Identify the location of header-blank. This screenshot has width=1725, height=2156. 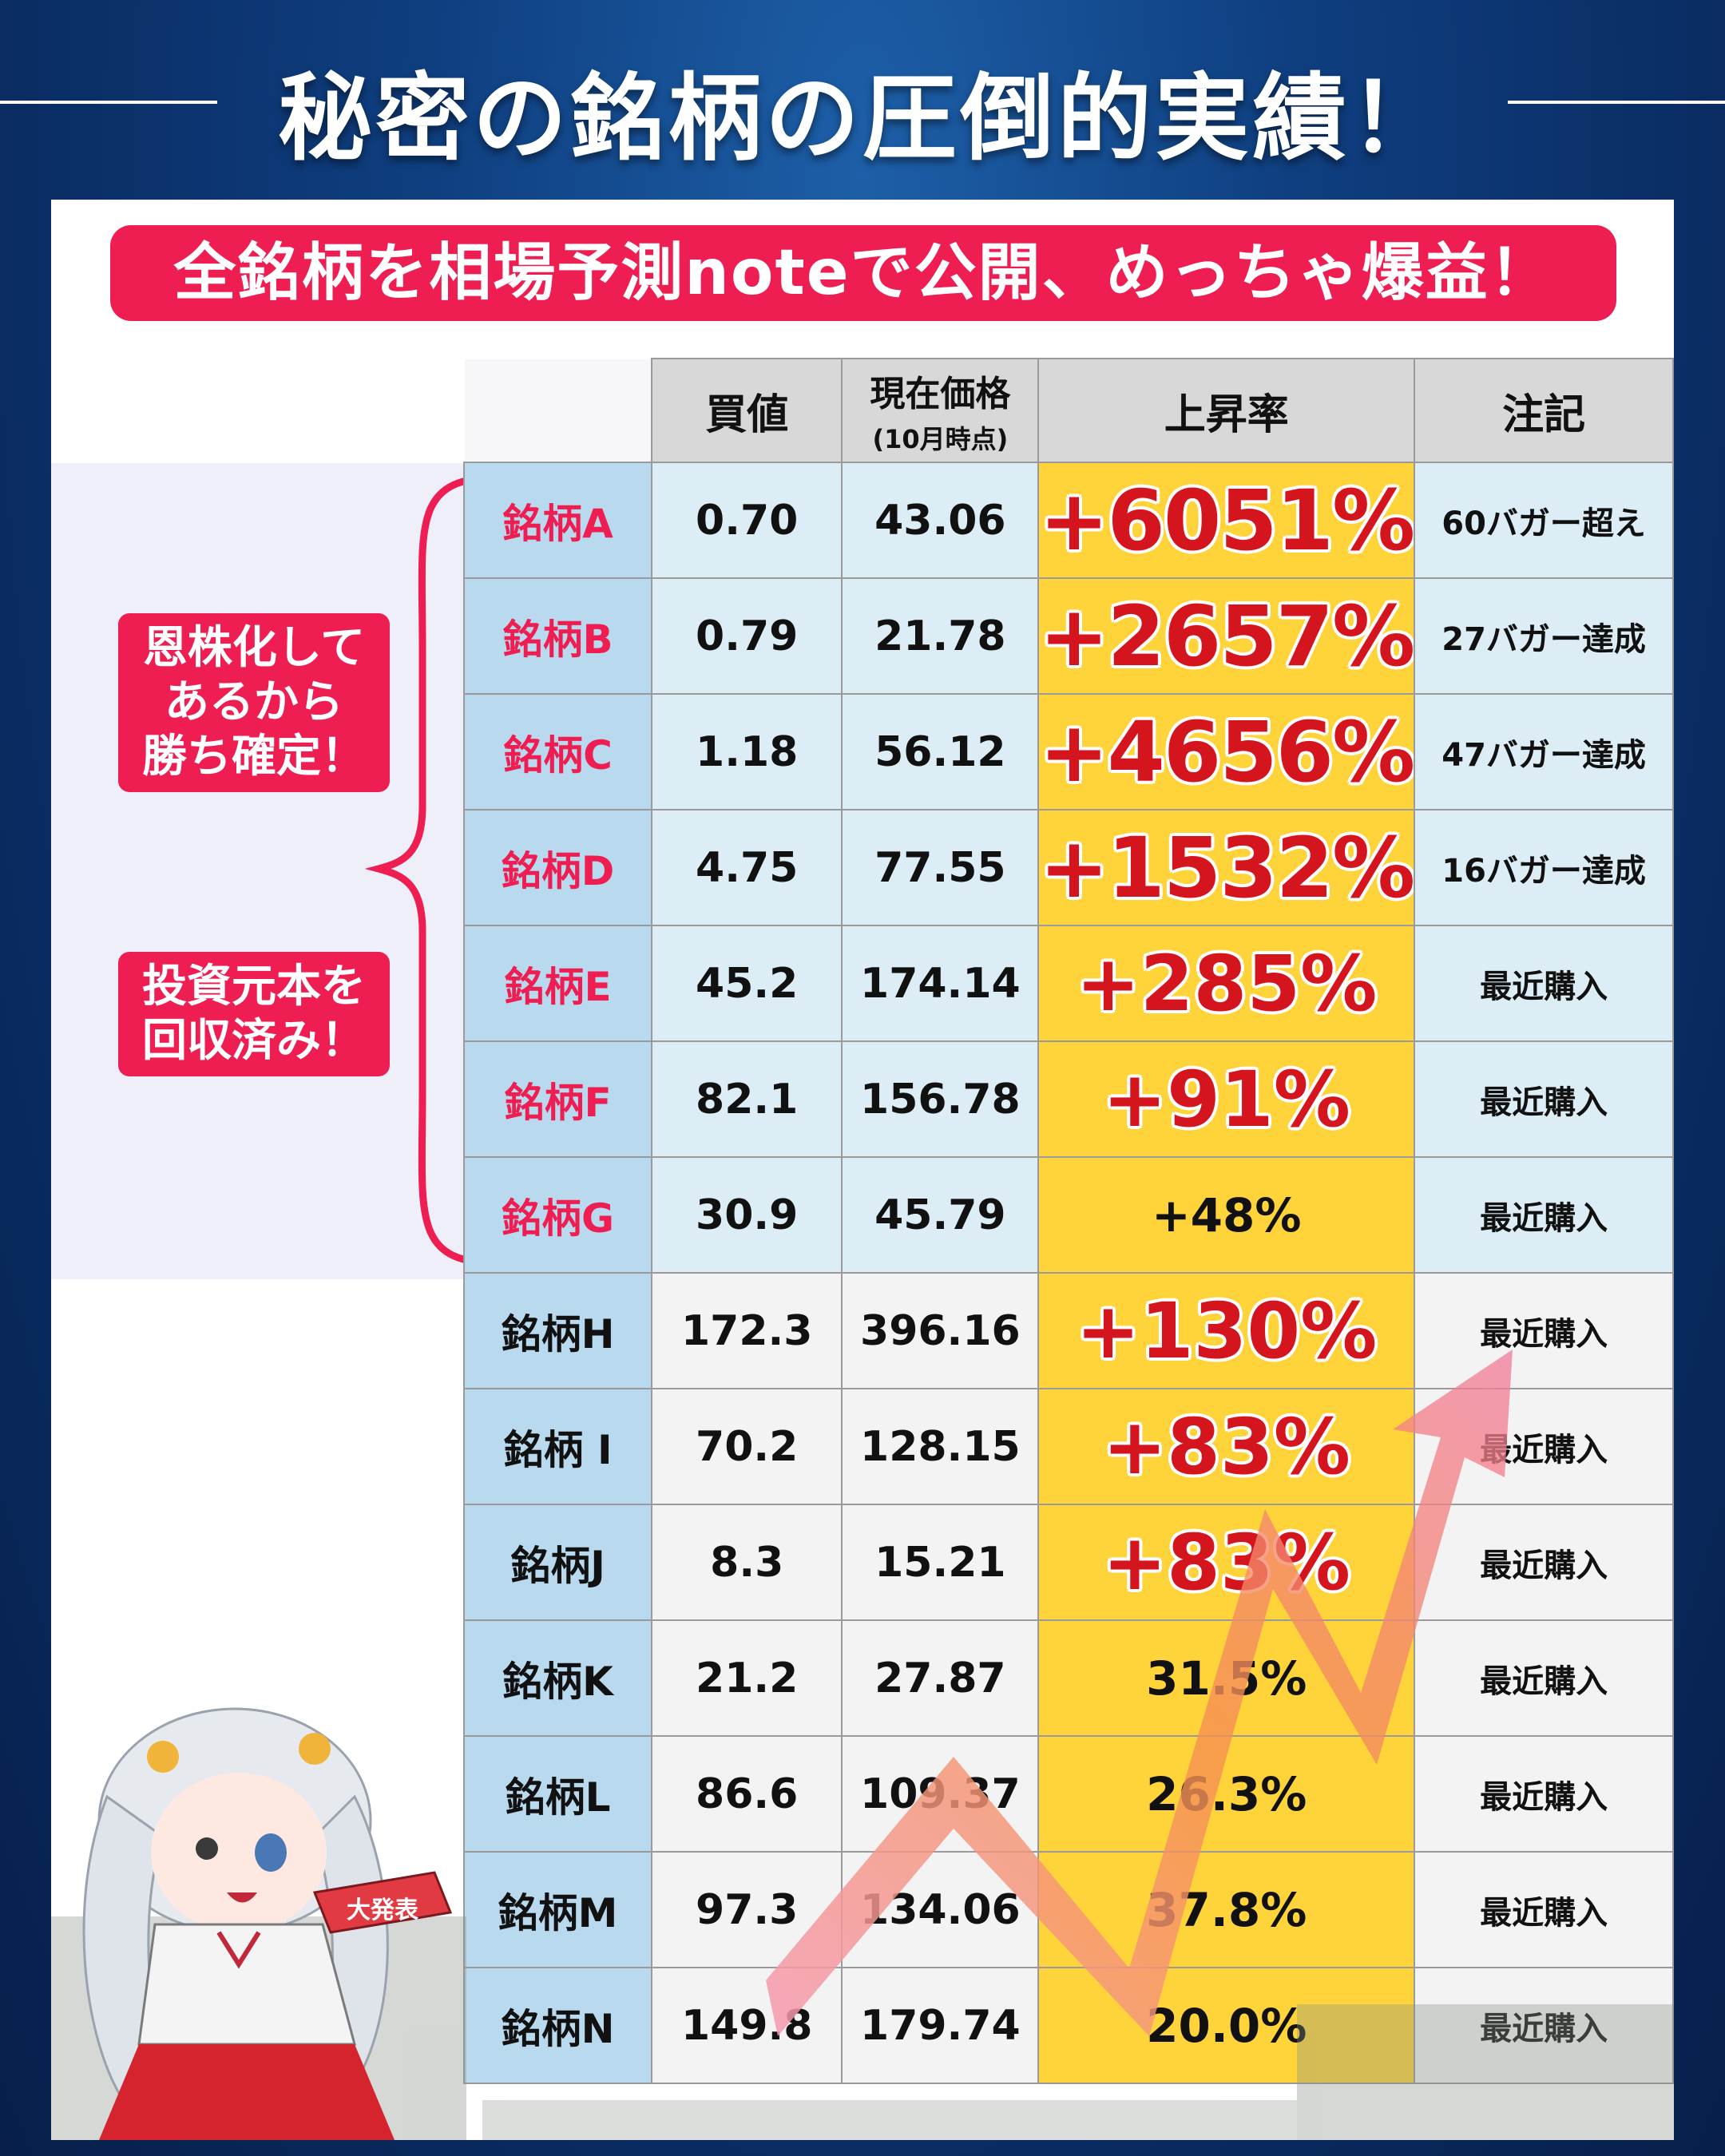
(559, 411).